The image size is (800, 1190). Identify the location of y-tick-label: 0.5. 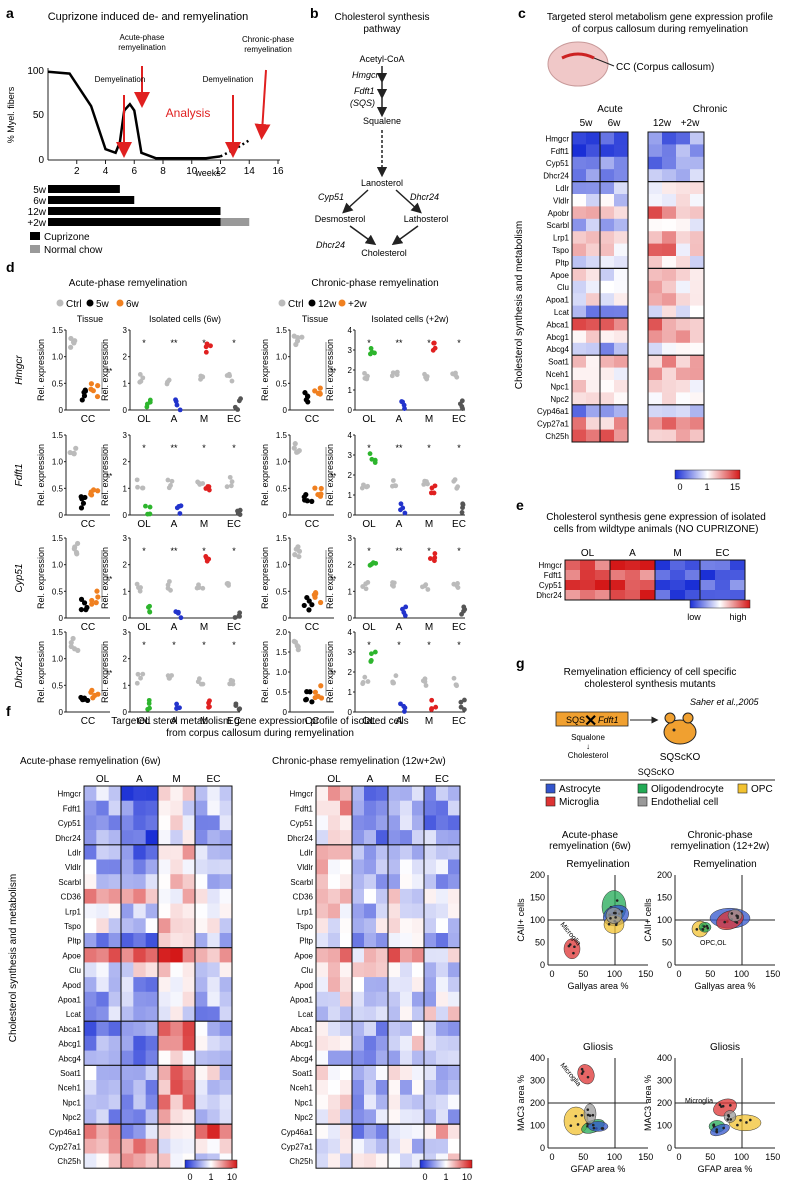
(58, 488).